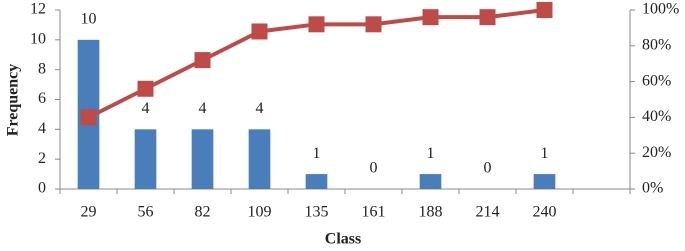 The image size is (685, 251). I want to click on x-tick-label: 29, so click(89, 212).